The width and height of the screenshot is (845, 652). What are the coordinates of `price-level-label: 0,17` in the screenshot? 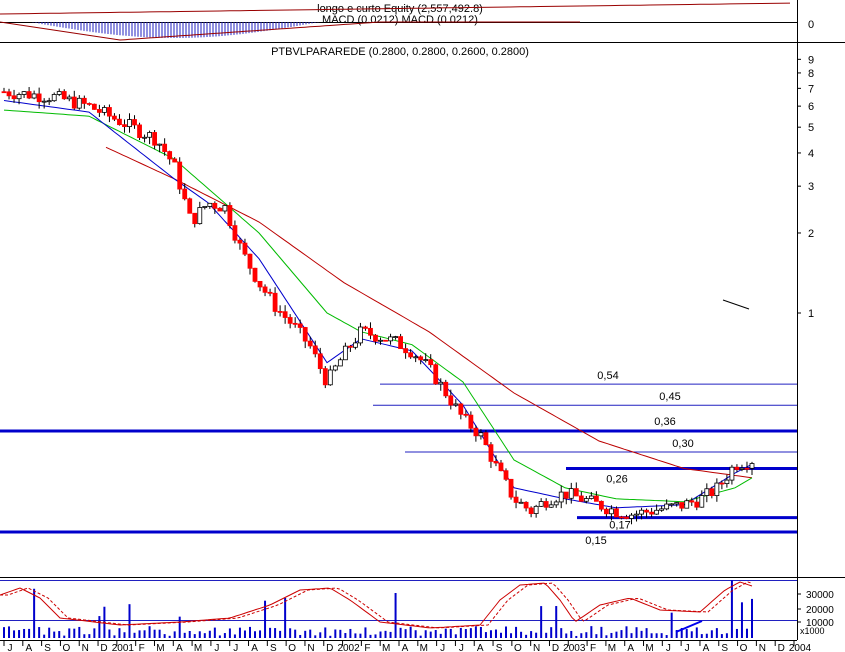 It's located at (619, 526).